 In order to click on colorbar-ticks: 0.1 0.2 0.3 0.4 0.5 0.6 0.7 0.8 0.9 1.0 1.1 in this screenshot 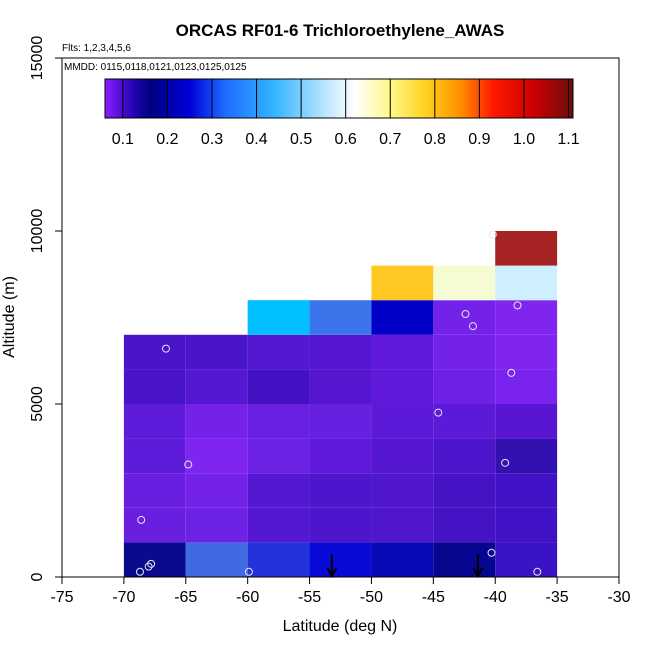, I will do `click(346, 113)`.